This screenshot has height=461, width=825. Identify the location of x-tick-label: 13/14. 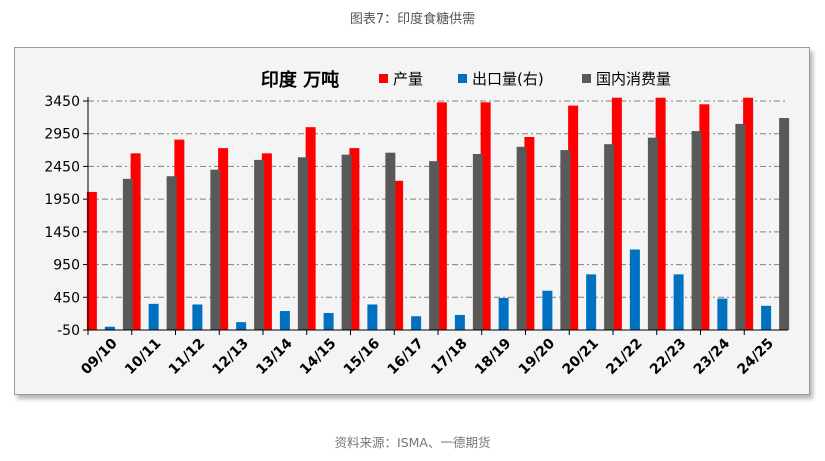
(274, 356).